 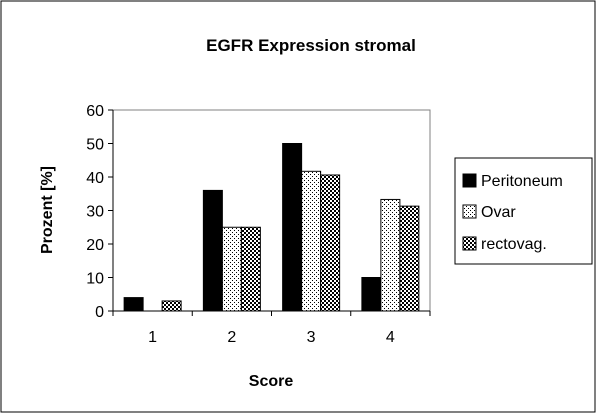 What do you see at coordinates (271, 381) in the screenshot?
I see `x-axis-label: Score` at bounding box center [271, 381].